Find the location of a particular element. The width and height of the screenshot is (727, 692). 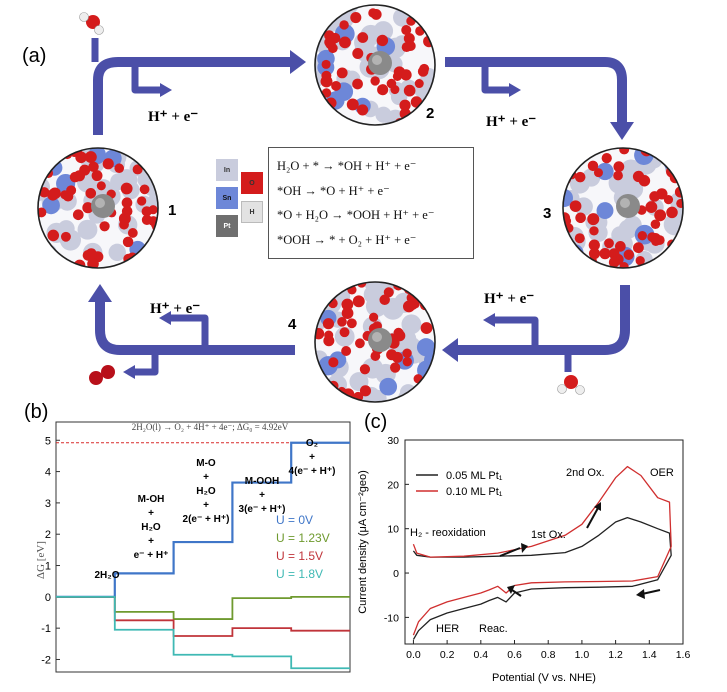

legend-hydrogen-label: H is located at coordinates (252, 212).